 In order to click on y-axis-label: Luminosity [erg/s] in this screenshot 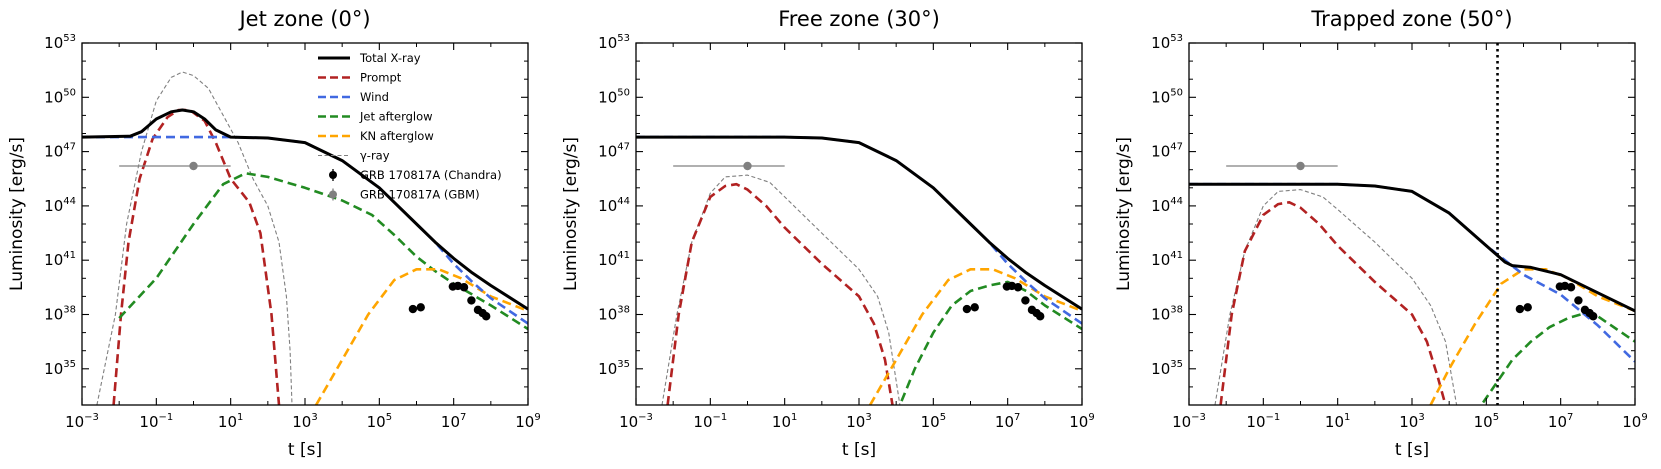, I will do `click(17, 214)`.